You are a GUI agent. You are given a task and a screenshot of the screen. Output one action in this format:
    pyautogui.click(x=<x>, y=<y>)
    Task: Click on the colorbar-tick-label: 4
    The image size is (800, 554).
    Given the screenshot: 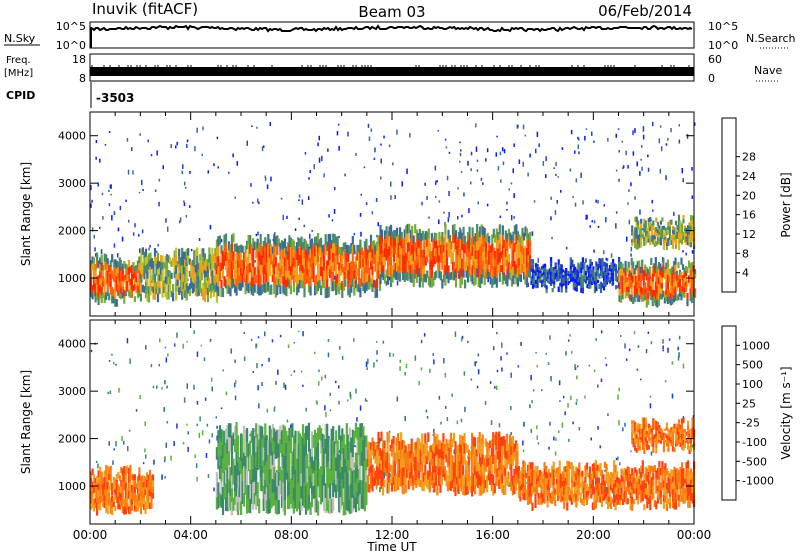 What is the action you would take?
    pyautogui.click(x=745, y=273)
    